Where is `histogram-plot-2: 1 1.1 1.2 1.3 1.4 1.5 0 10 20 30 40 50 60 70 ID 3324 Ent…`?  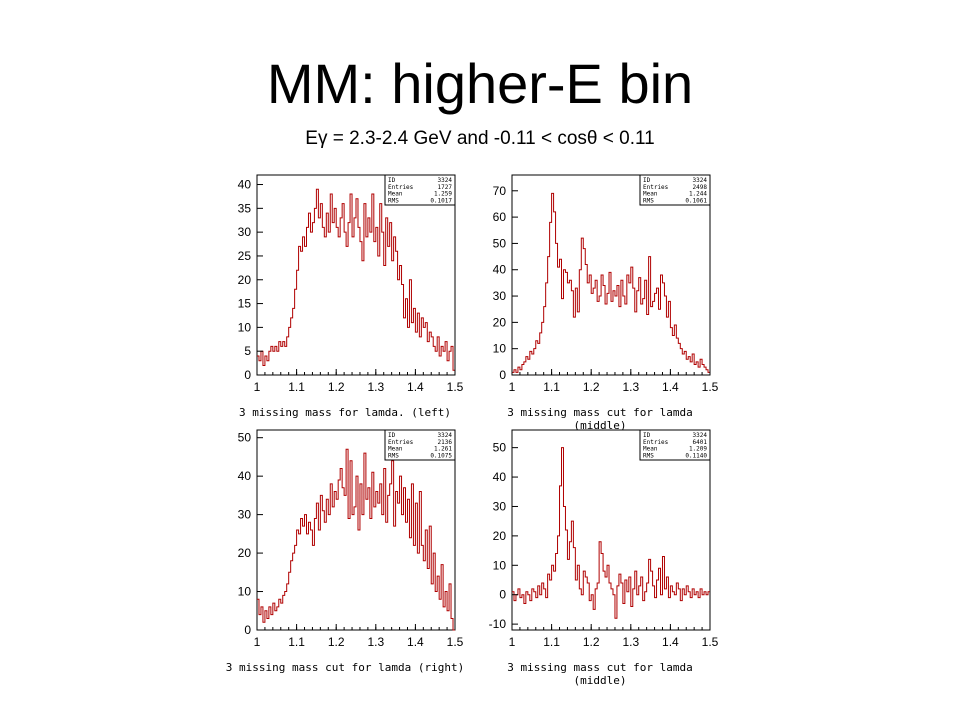 histogram-plot-2: 1 1.1 1.2 1.3 1.4 1.5 0 10 20 30 40 50 60 70 ID 3324 Ent… is located at coordinates (606, 284).